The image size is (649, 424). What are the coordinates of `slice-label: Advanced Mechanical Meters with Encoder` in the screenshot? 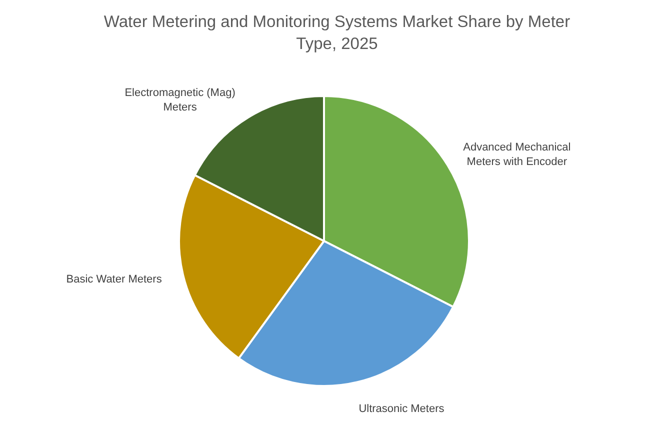 It's located at (517, 154).